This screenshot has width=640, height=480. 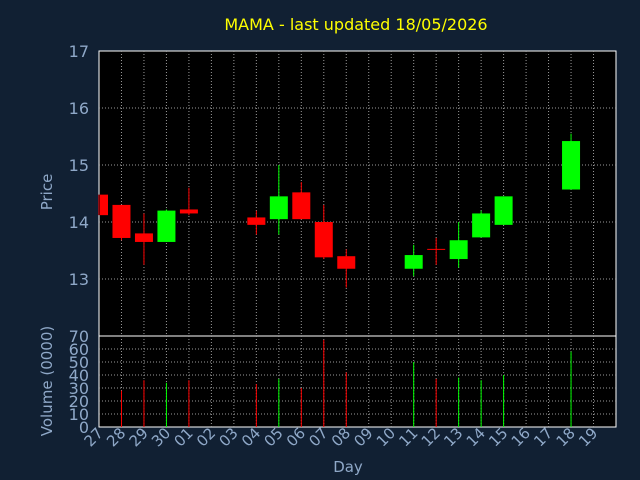 I want to click on volume-tick-label: 70, so click(x=79, y=336).